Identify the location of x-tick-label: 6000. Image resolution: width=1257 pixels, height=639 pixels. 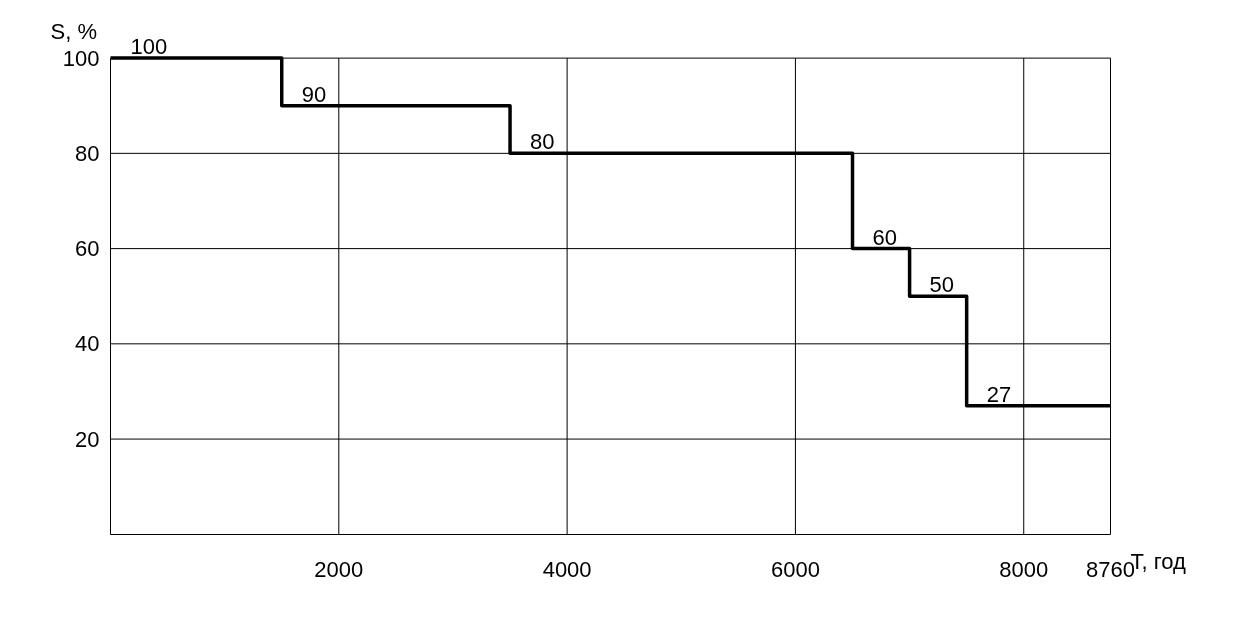
(795, 570).